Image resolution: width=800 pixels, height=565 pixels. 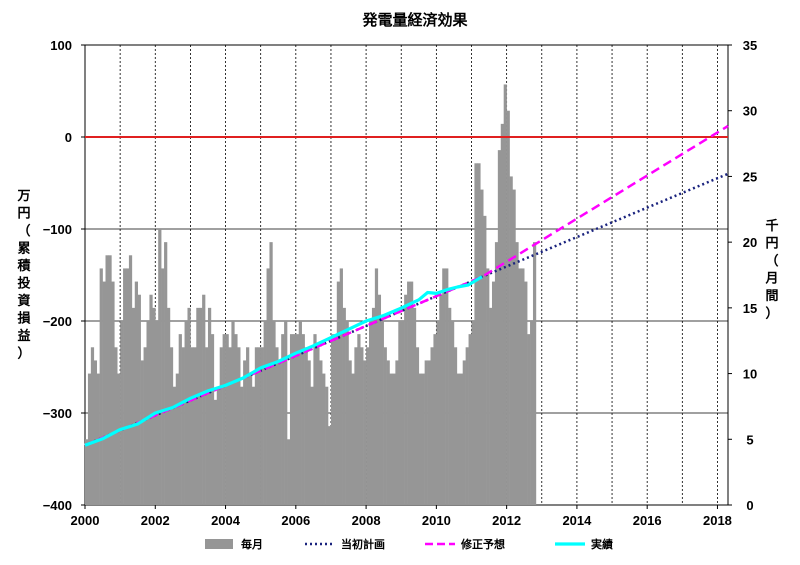 What do you see at coordinates (68, 137) in the screenshot?
I see `left-tick-label: 0` at bounding box center [68, 137].